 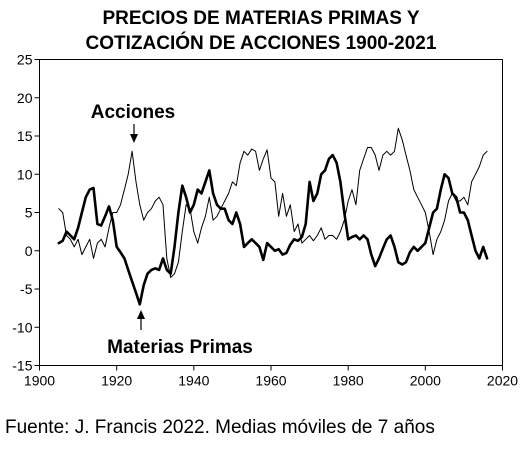 What do you see at coordinates (39, 381) in the screenshot?
I see `x-tick-label: 1900` at bounding box center [39, 381].